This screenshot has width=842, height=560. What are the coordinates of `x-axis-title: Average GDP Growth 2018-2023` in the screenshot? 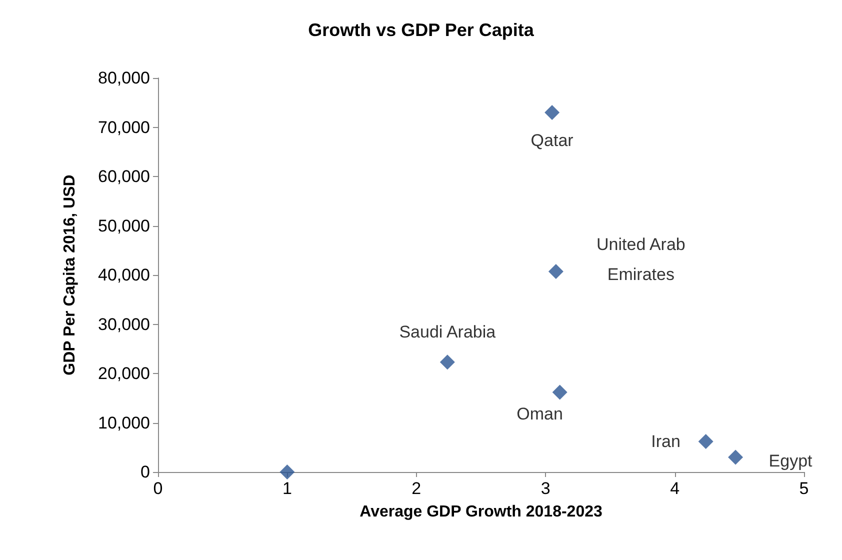 It's located at (481, 512).